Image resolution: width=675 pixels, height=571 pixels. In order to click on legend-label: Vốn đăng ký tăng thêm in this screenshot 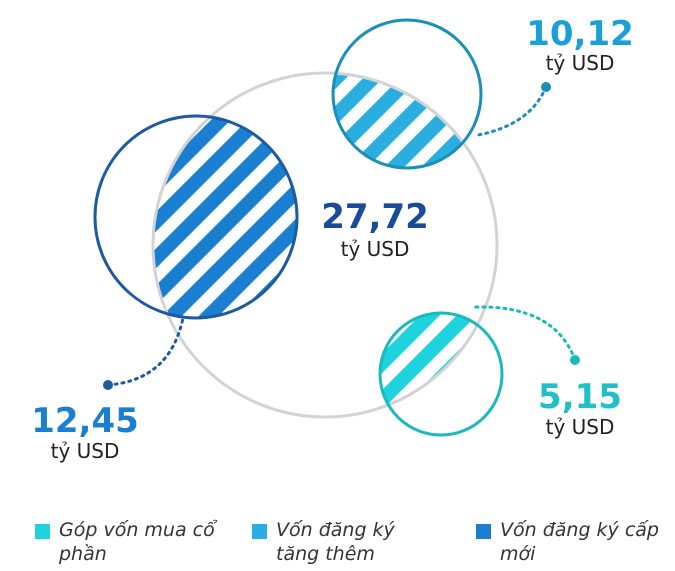, I will do `click(335, 542)`.